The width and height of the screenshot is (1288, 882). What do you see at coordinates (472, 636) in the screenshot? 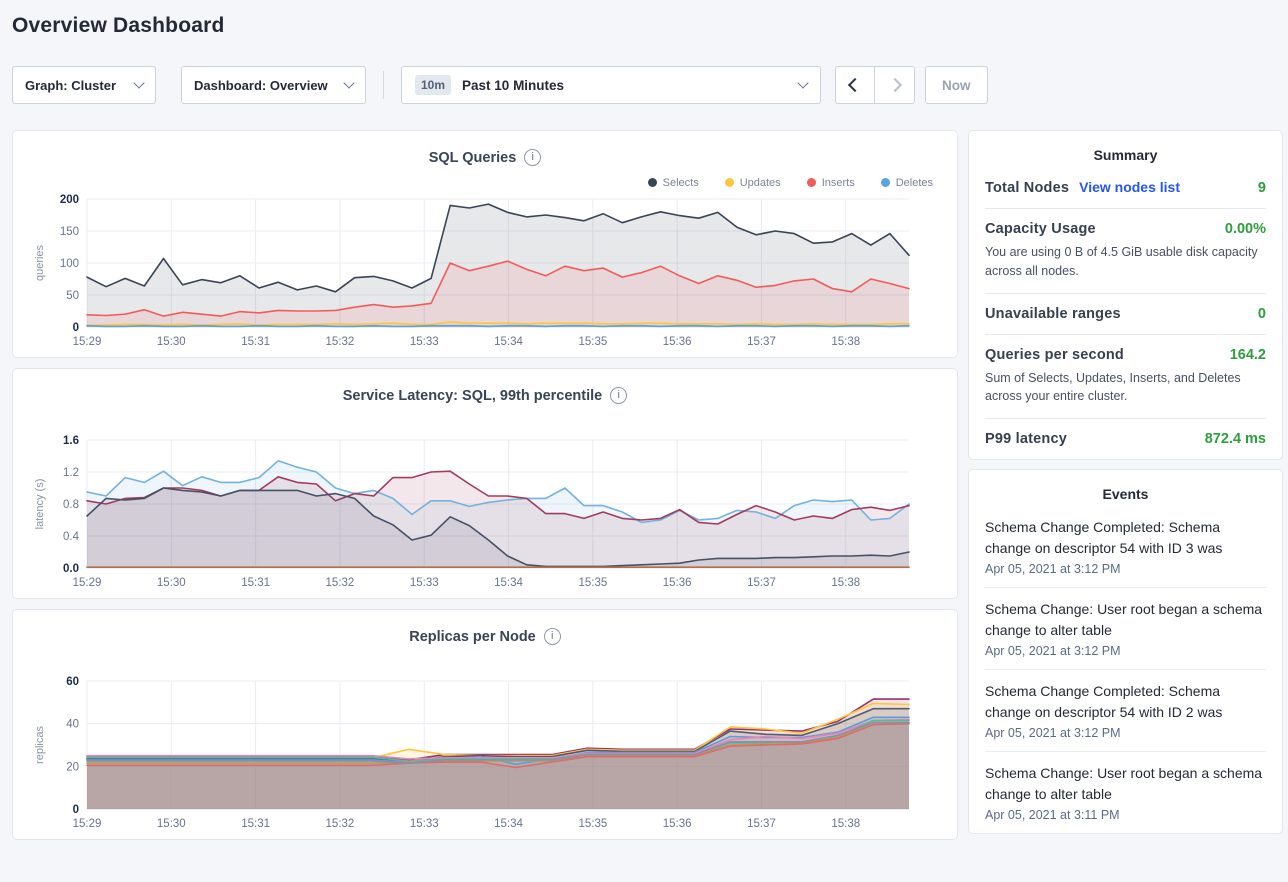
I see `chart-title: Replicas per Node` at bounding box center [472, 636].